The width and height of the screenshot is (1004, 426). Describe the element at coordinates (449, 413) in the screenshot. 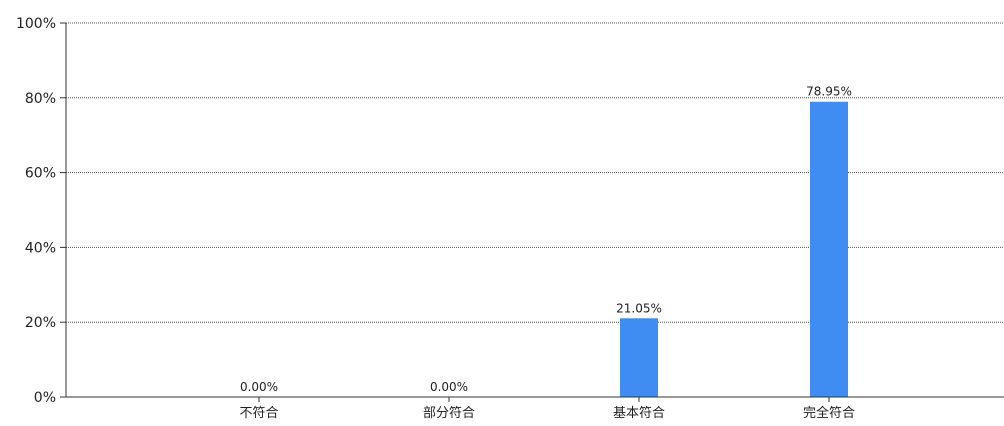

I see `x-tick-label: 部分符合` at that location.